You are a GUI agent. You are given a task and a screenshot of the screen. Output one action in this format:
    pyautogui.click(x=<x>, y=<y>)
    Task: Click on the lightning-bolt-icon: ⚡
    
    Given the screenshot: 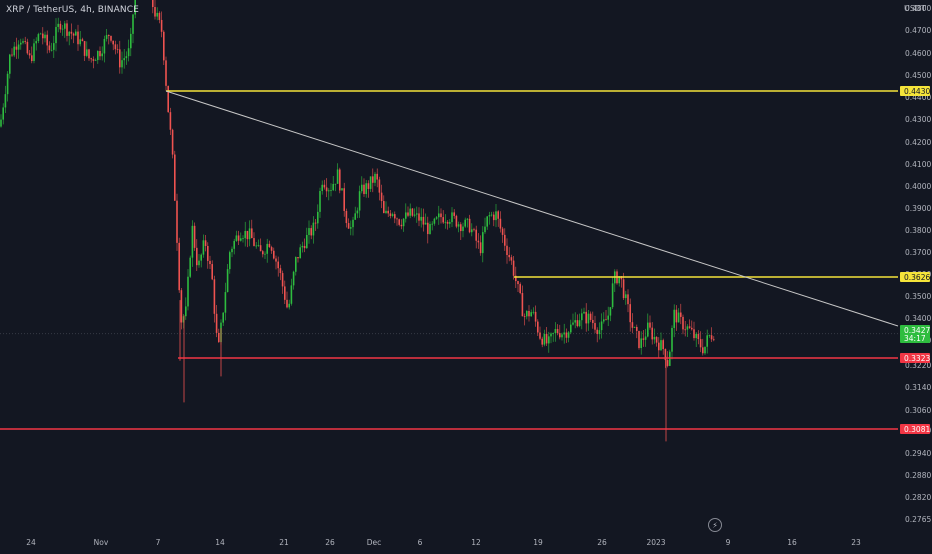 What is the action you would take?
    pyautogui.click(x=715, y=525)
    